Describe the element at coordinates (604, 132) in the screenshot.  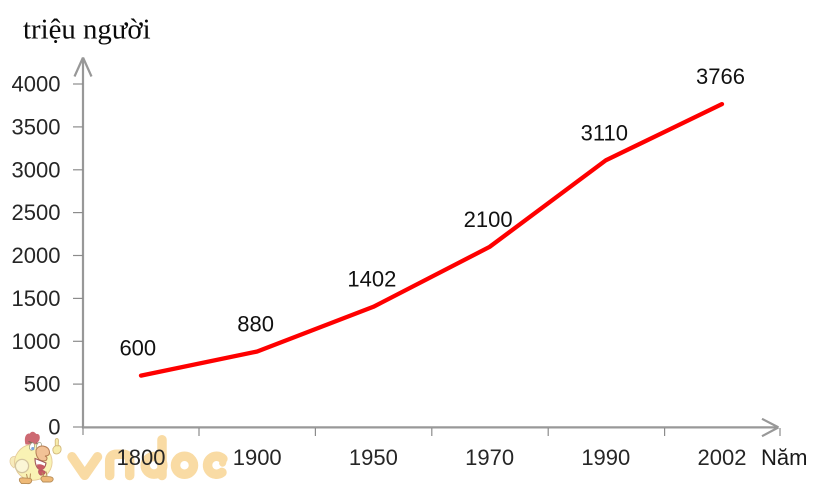
I see `svg-text: 3110` at that location.